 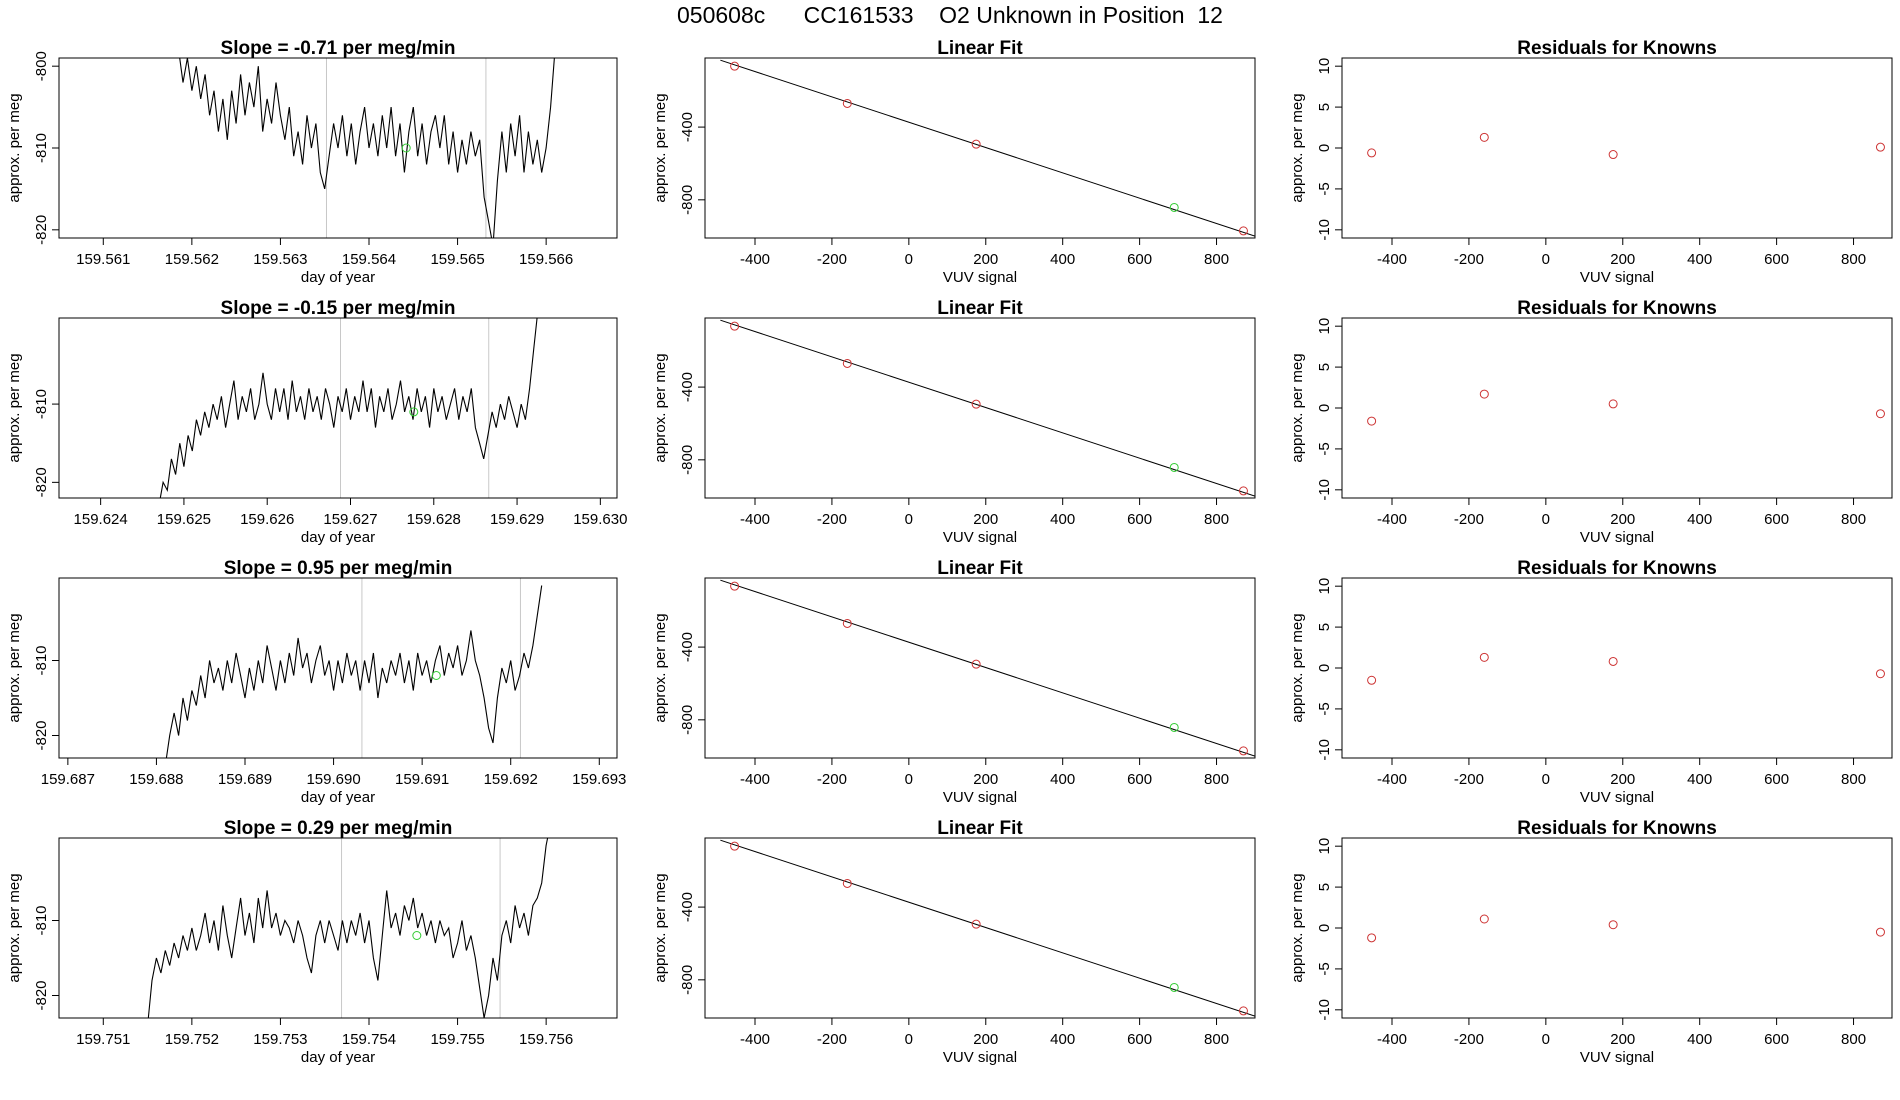 I want to click on x-tick-label: 159.751, so click(x=103, y=1039).